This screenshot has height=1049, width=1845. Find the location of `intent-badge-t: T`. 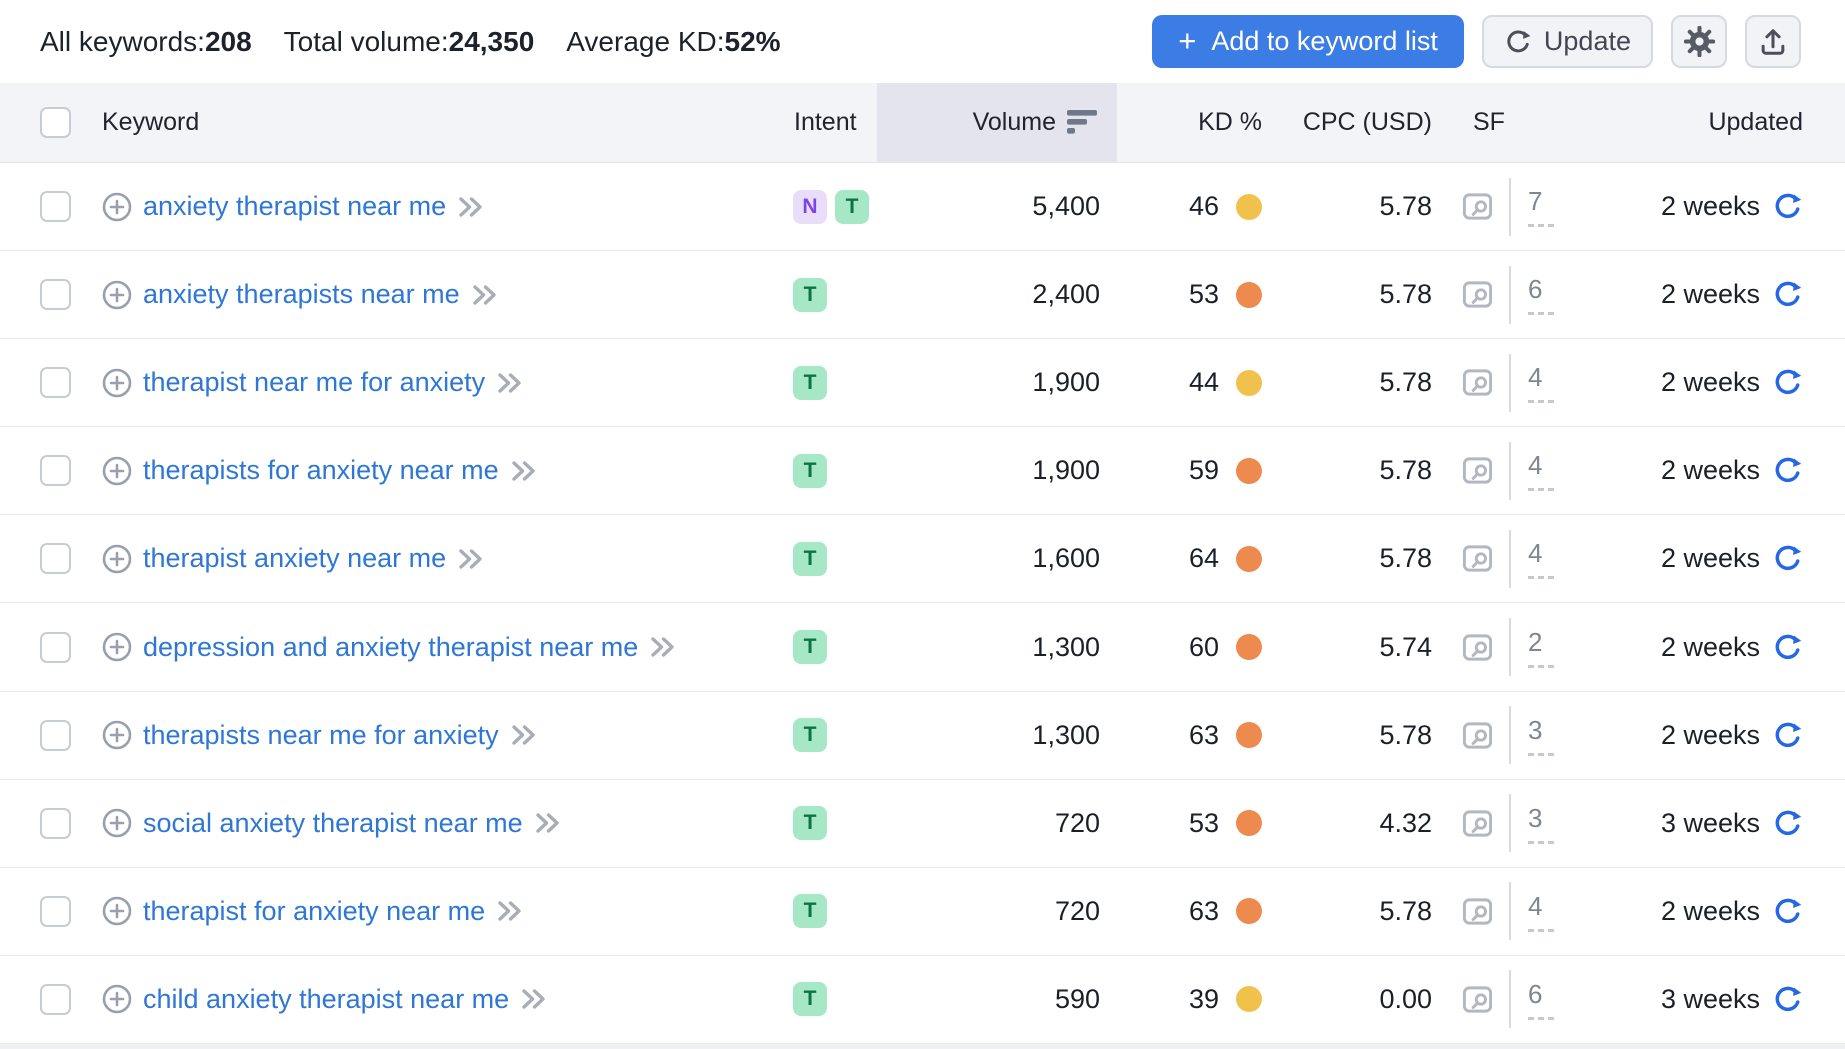

intent-badge-t: T is located at coordinates (810, 294).